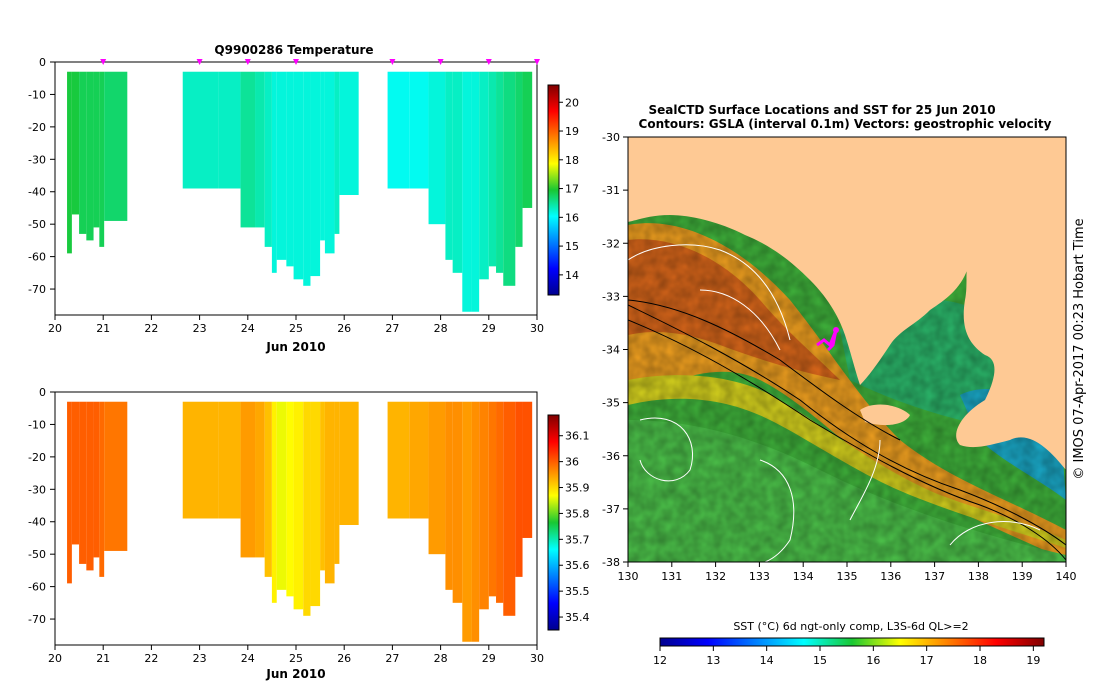 Image resolution: width=1099 pixels, height=700 pixels. Describe the element at coordinates (577, 617) in the screenshot. I see `colorbar-tick-label: 35.4` at that location.